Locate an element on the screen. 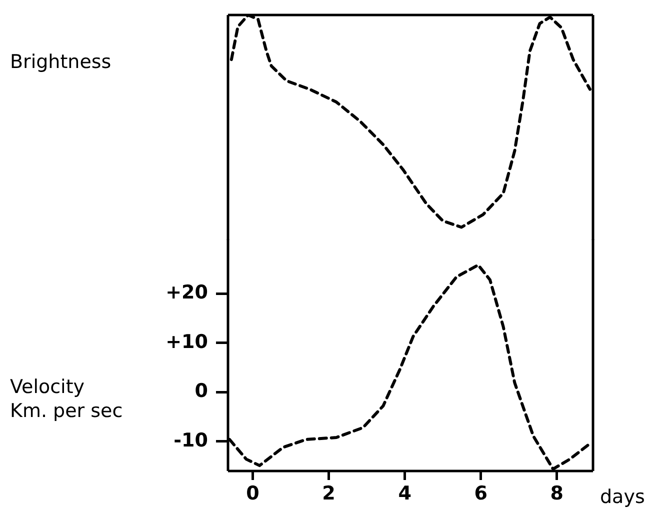 The image size is (654, 520). y-axis-title: Velocity Km. per sec is located at coordinates (66, 399).